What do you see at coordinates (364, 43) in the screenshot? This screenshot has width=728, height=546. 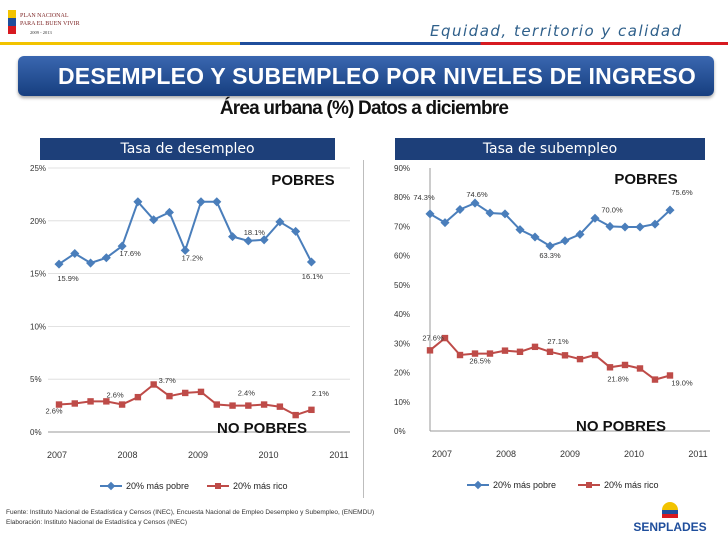 I see `top-color-line` at bounding box center [364, 43].